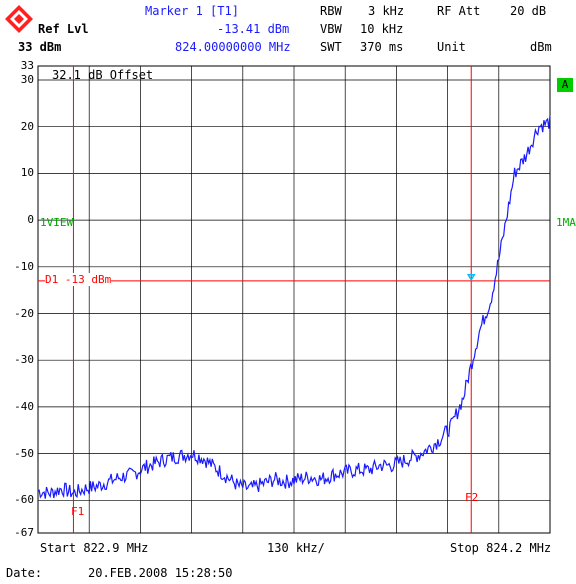 The height and width of the screenshot is (584, 576). I want to click on unit-value: dBm, so click(541, 47).